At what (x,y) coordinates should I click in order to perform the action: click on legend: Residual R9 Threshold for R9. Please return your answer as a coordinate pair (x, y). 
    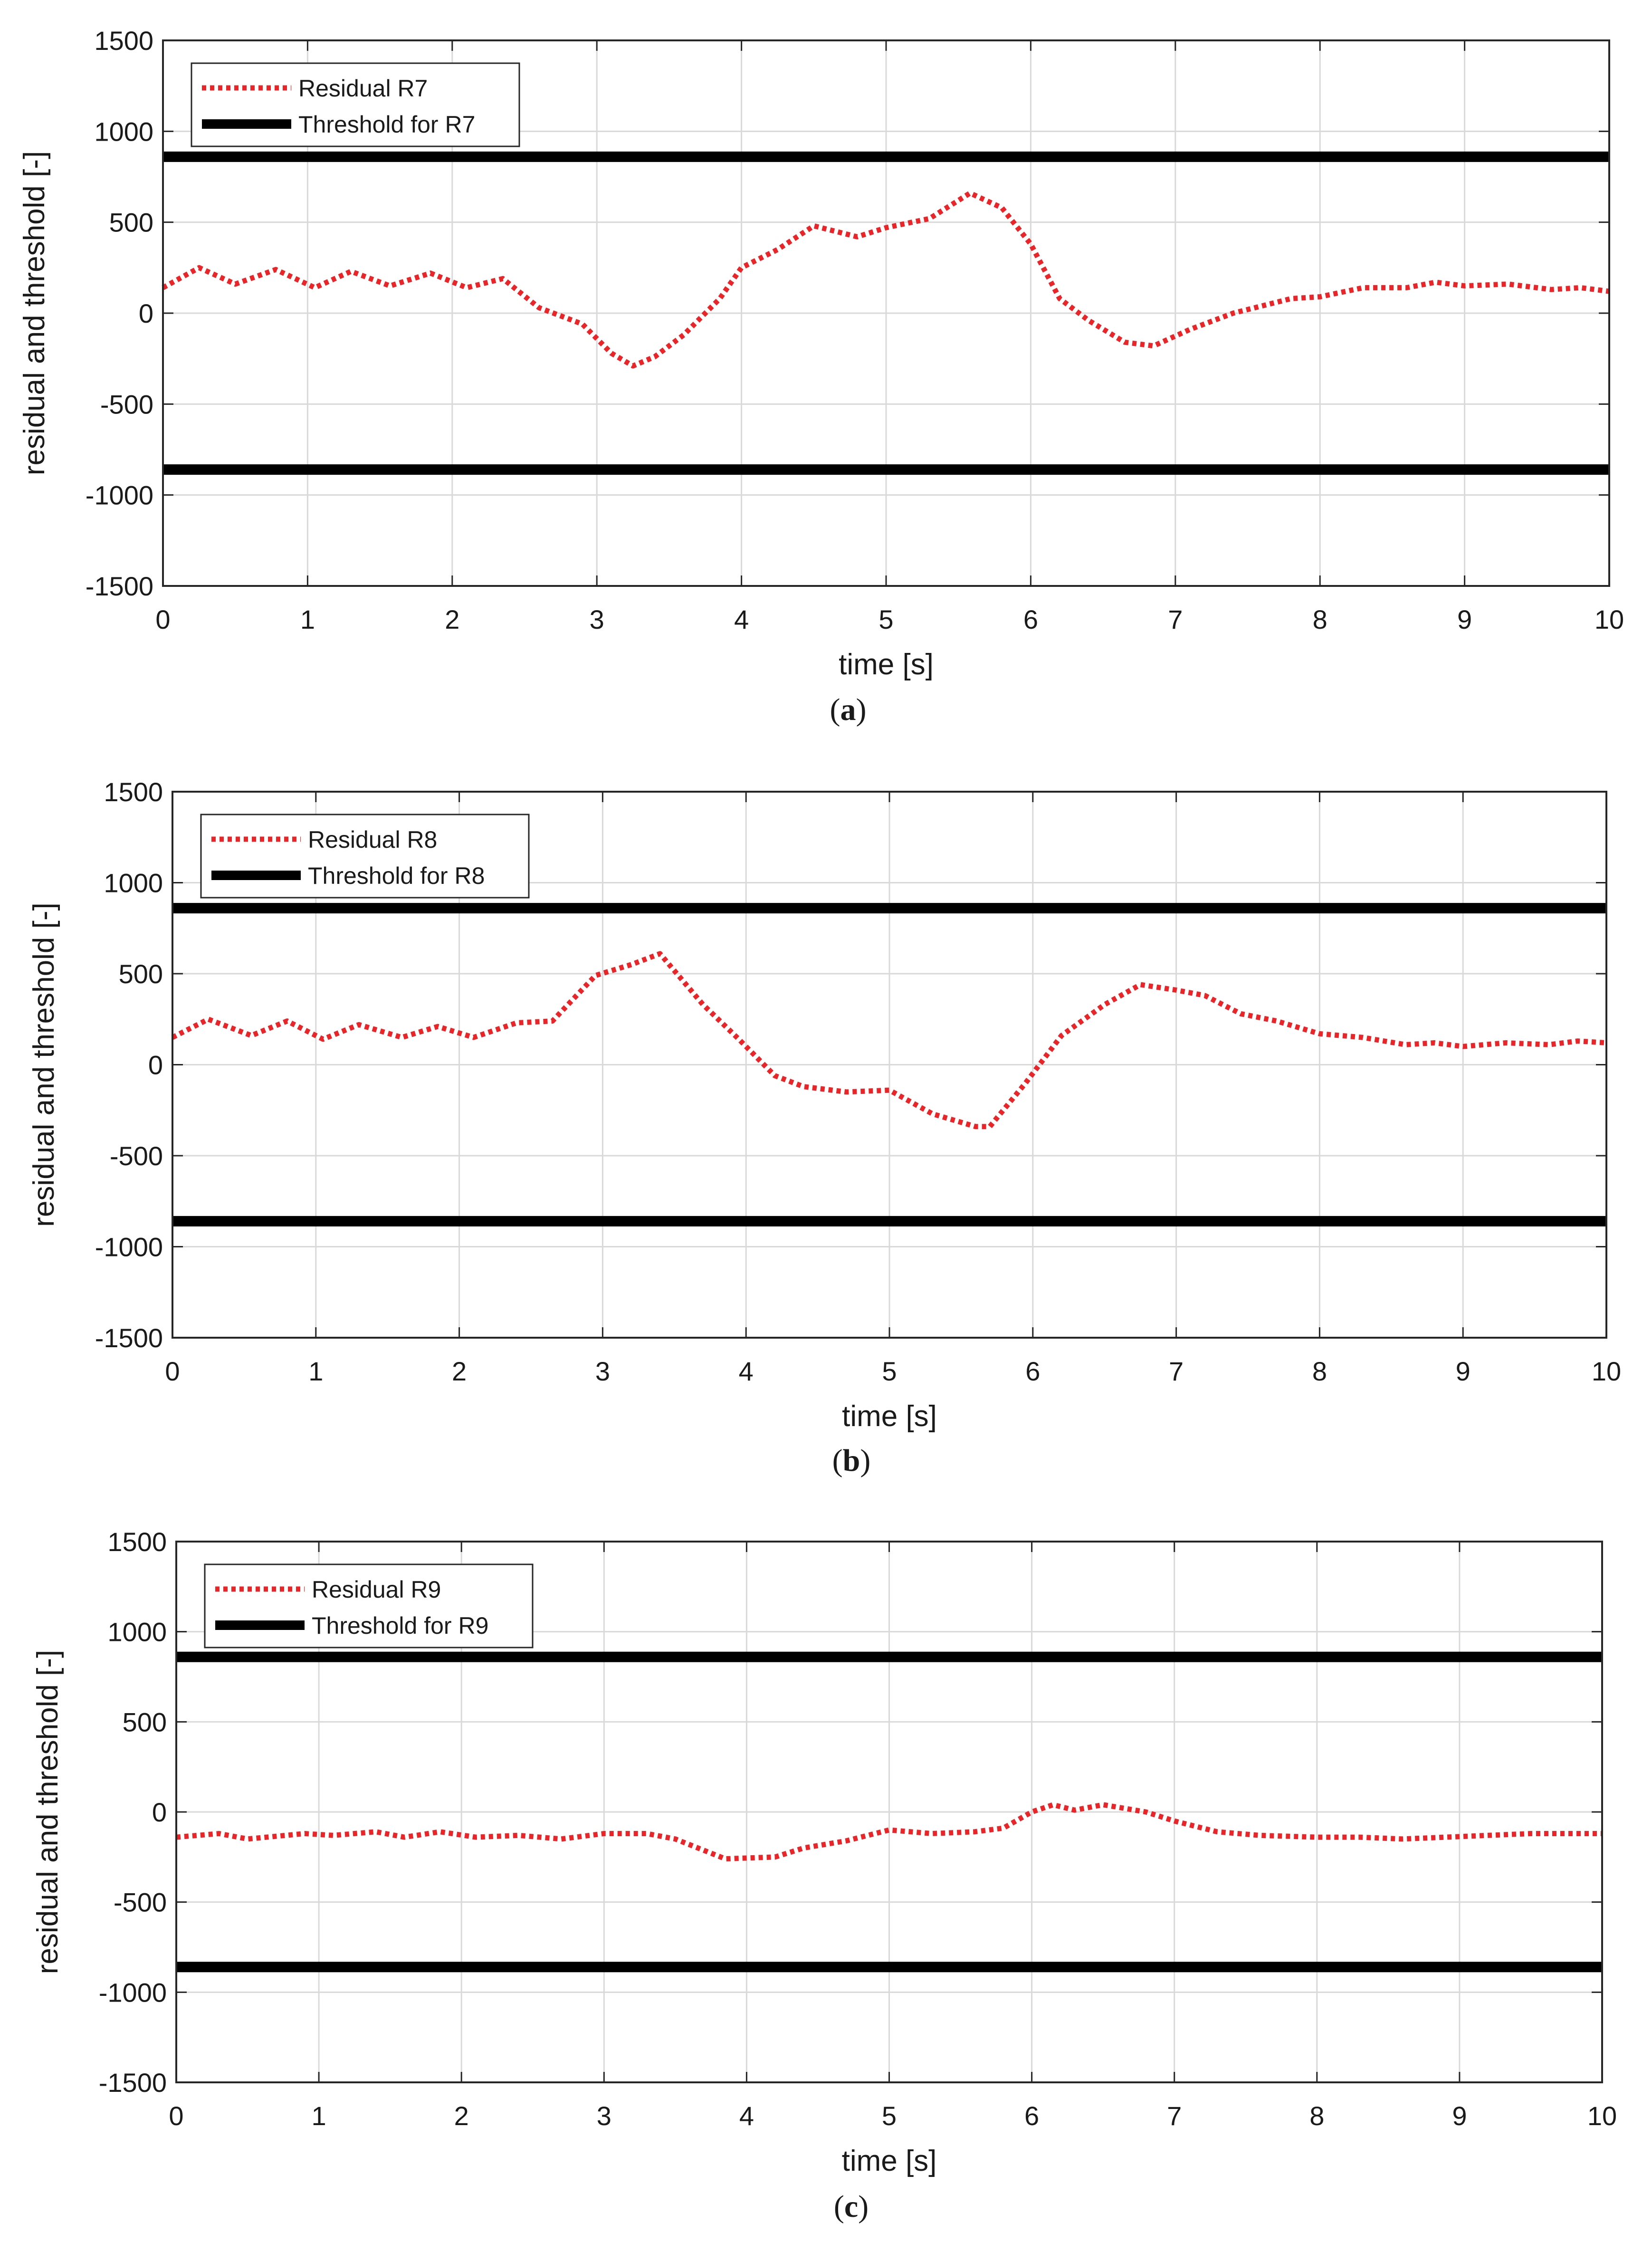
    Looking at the image, I should click on (369, 1605).